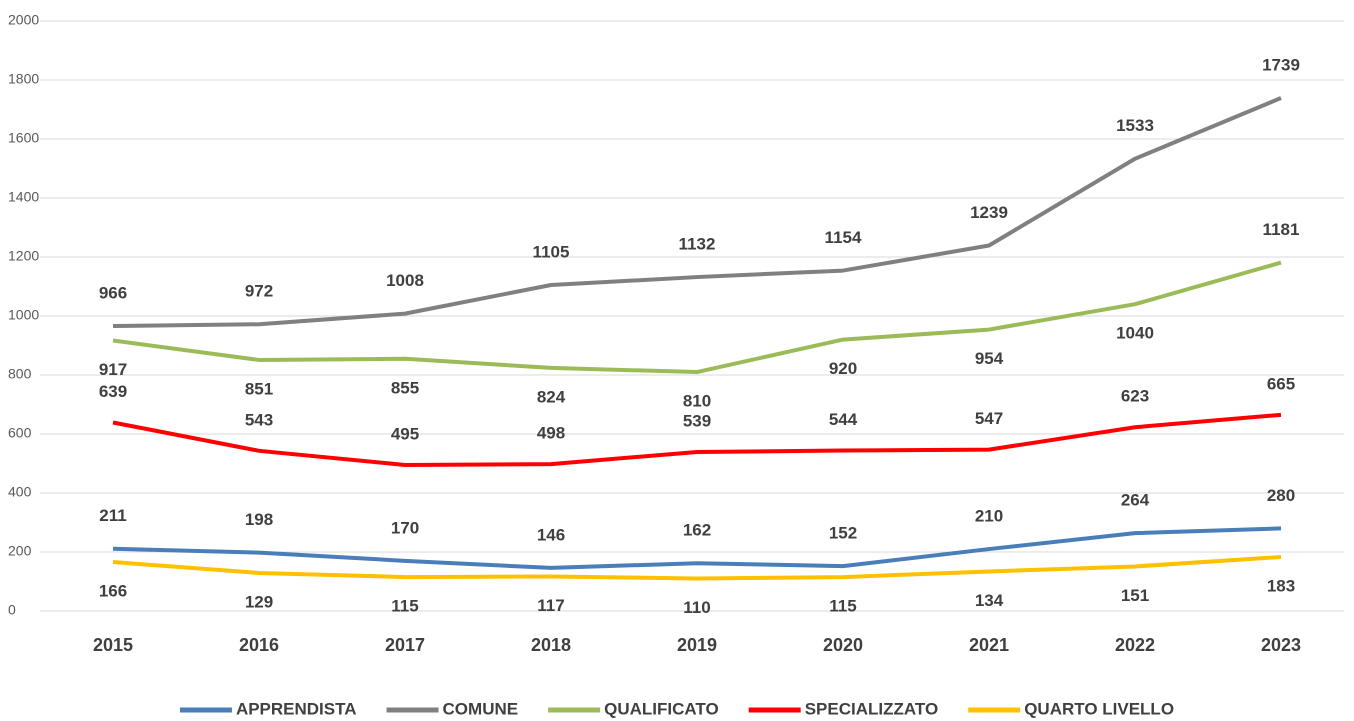 This screenshot has height=721, width=1354. Describe the element at coordinates (989, 212) in the screenshot. I see `data-label: 1239` at that location.